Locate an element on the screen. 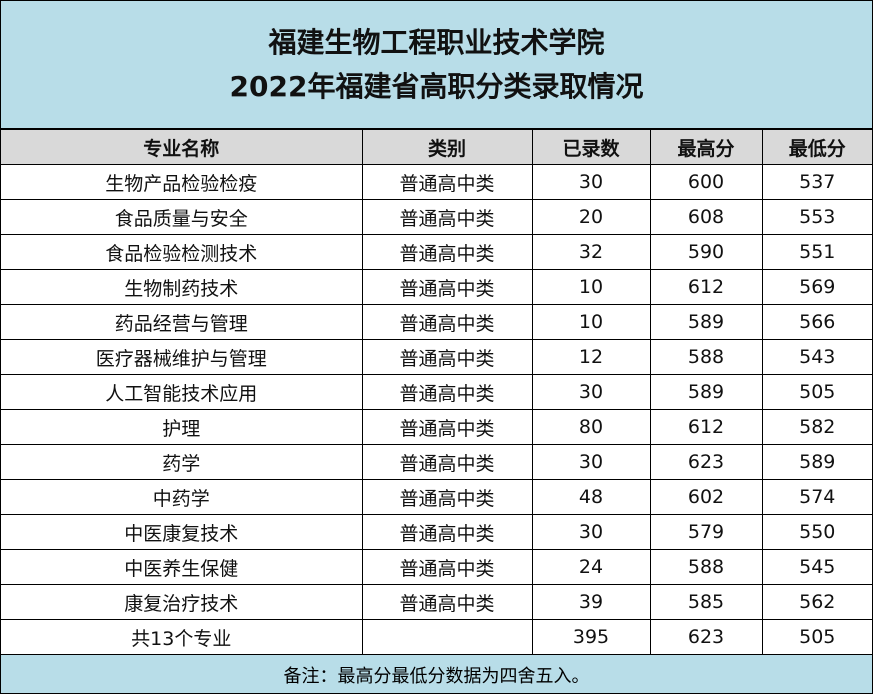 This screenshot has width=873, height=694. header-cell: 类别 is located at coordinates (447, 147).